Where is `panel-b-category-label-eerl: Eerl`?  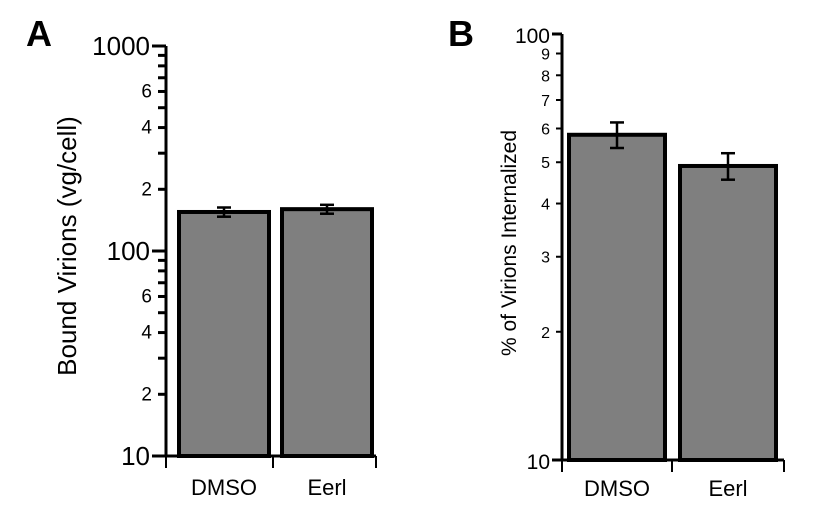 panel-b-category-label-eerl: Eerl is located at coordinates (727, 488).